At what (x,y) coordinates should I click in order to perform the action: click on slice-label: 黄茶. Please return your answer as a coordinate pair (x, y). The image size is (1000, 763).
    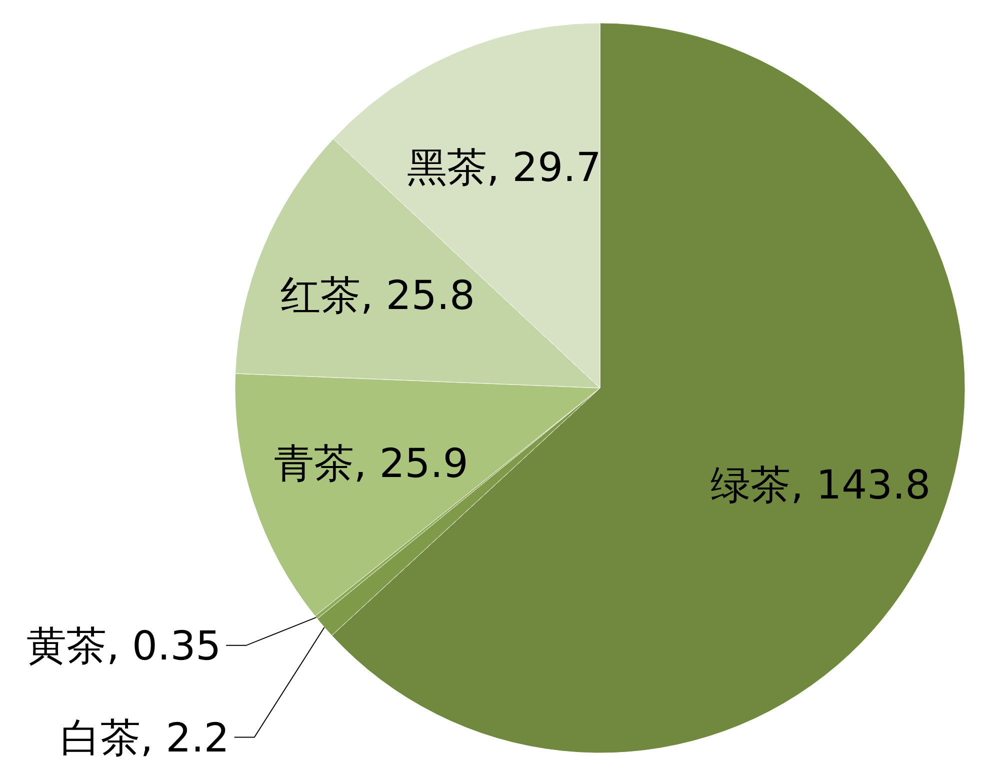
    Looking at the image, I should click on (66, 646).